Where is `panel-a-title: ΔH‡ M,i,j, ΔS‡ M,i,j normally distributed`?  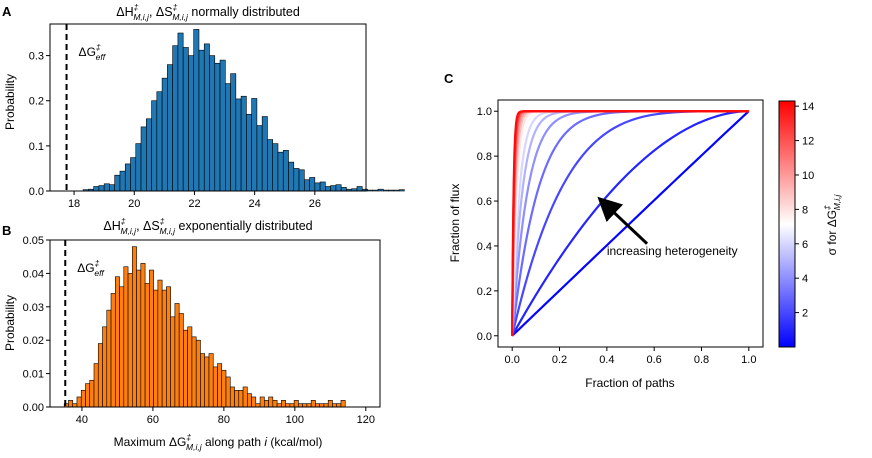 panel-a-title: ΔH‡ M,i,j, ΔS‡ M,i,j normally distributed is located at coordinates (208, 12).